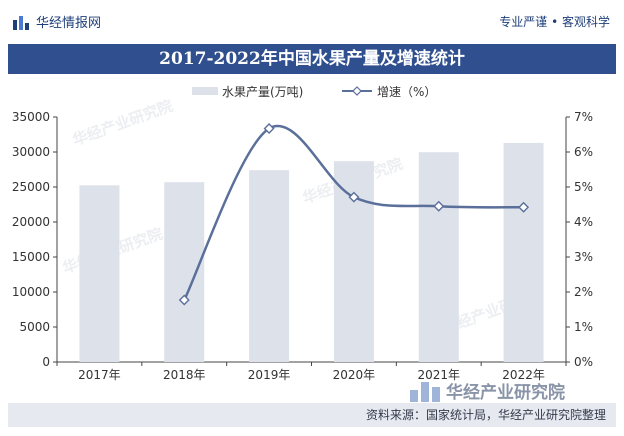 The height and width of the screenshot is (436, 624). I want to click on x-tick-label: 2020年, so click(354, 375).